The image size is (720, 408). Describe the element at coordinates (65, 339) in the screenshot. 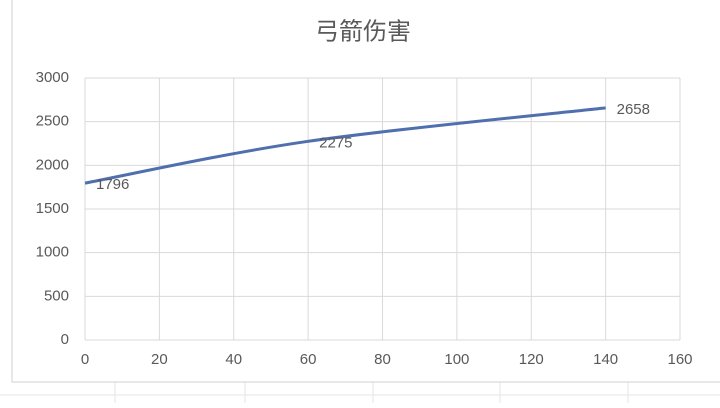

I see `y-tick-label: 0` at that location.